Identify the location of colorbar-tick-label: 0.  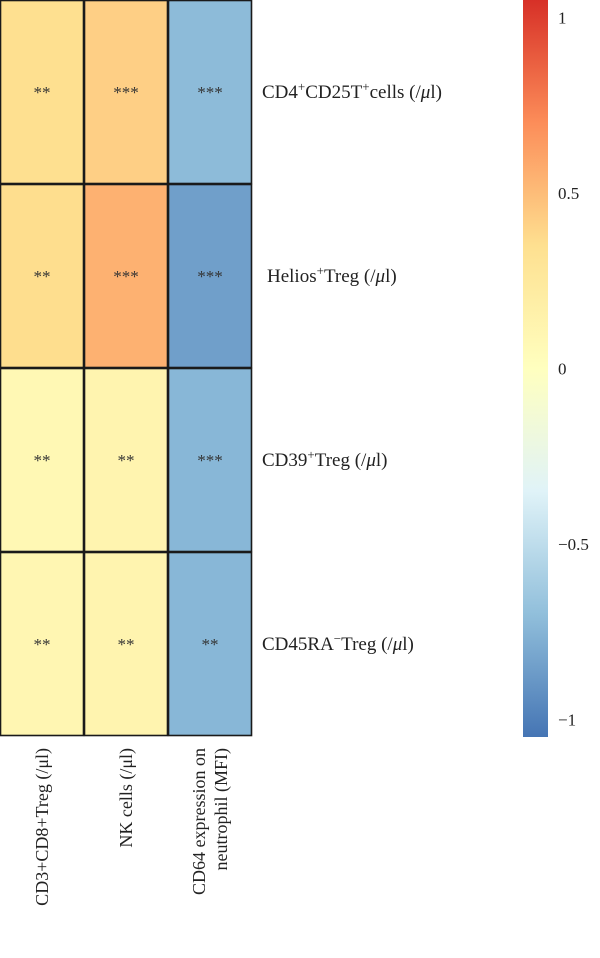
(562, 369).